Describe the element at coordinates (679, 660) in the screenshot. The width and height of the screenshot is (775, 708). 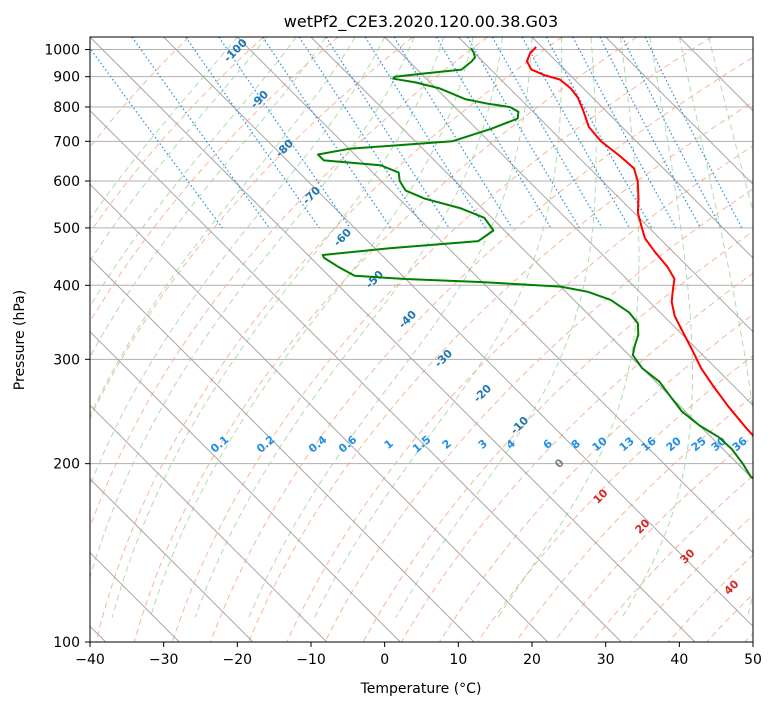
I see `x-tick-label: 40` at that location.